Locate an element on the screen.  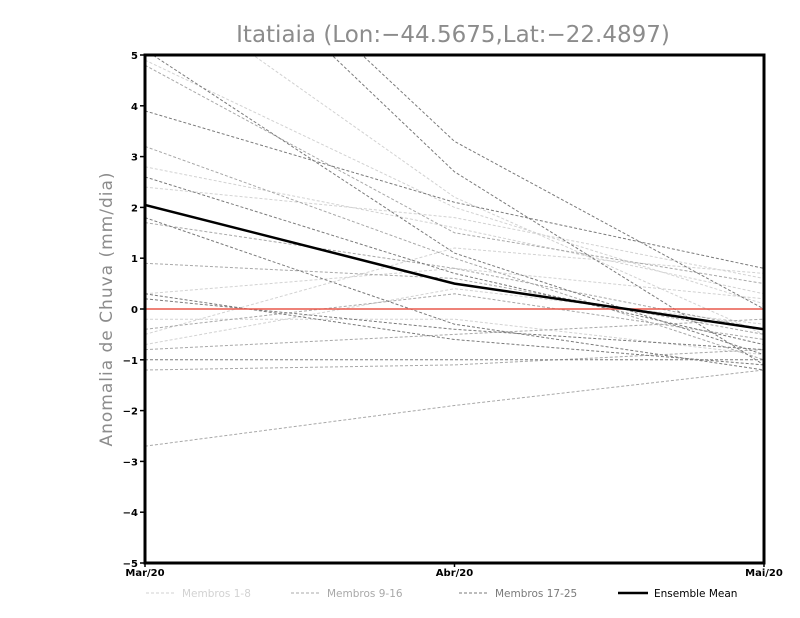
y-tick-label: −2 is located at coordinates (130, 412).